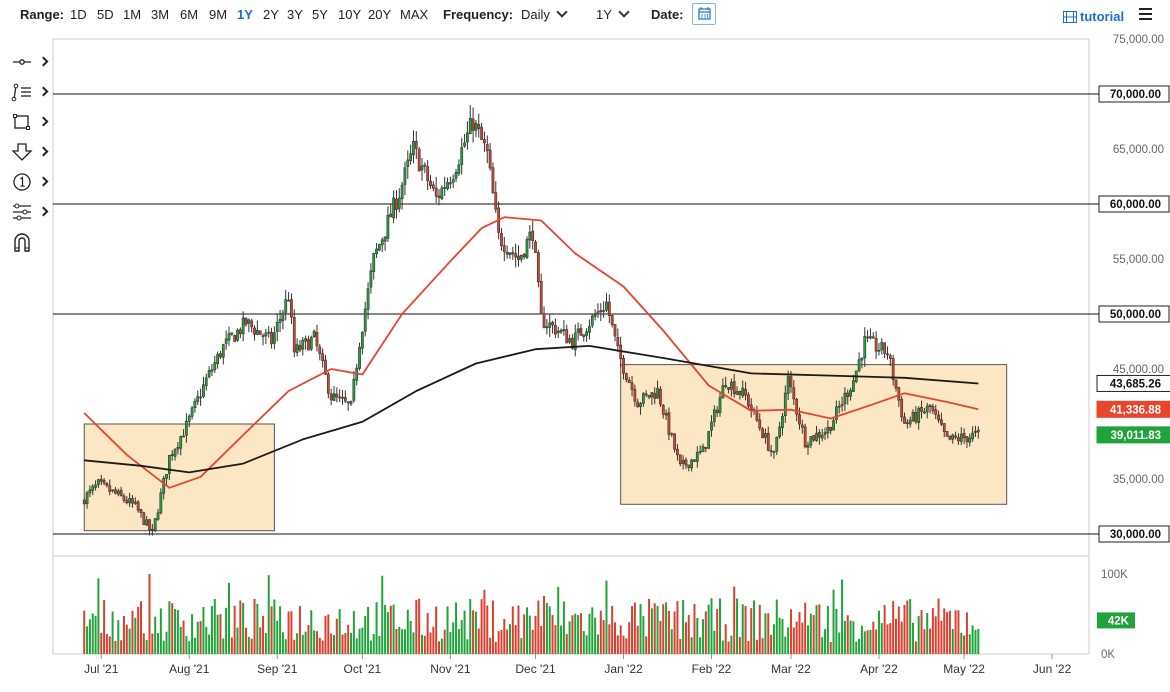 The width and height of the screenshot is (1170, 692). Describe the element at coordinates (132, 14) in the screenshot. I see `range-button-1m: 1M` at that location.